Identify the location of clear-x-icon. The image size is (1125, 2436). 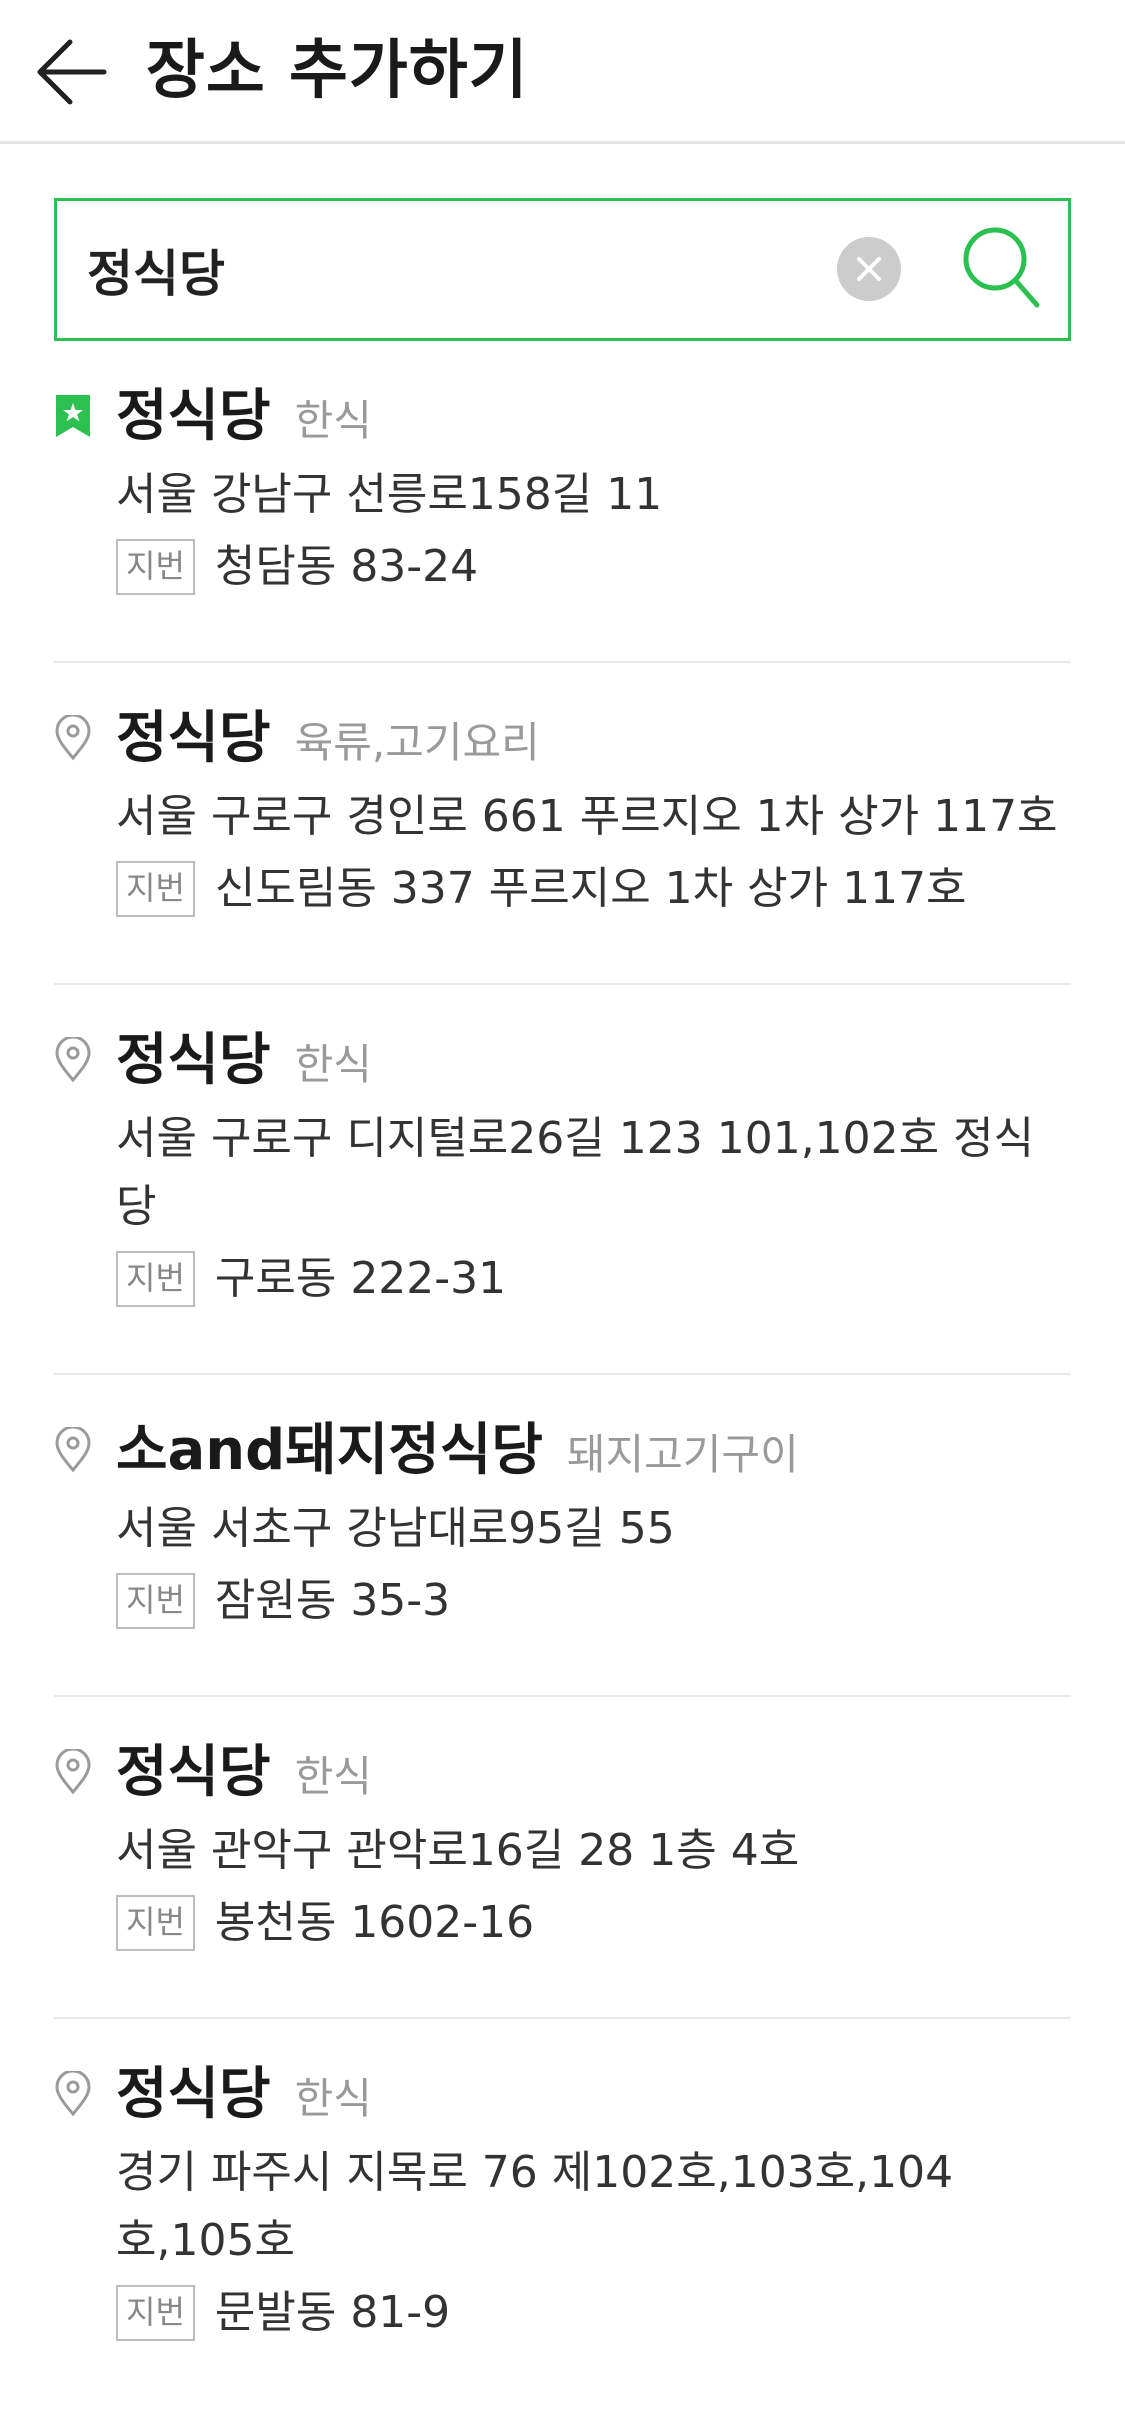
(869, 269).